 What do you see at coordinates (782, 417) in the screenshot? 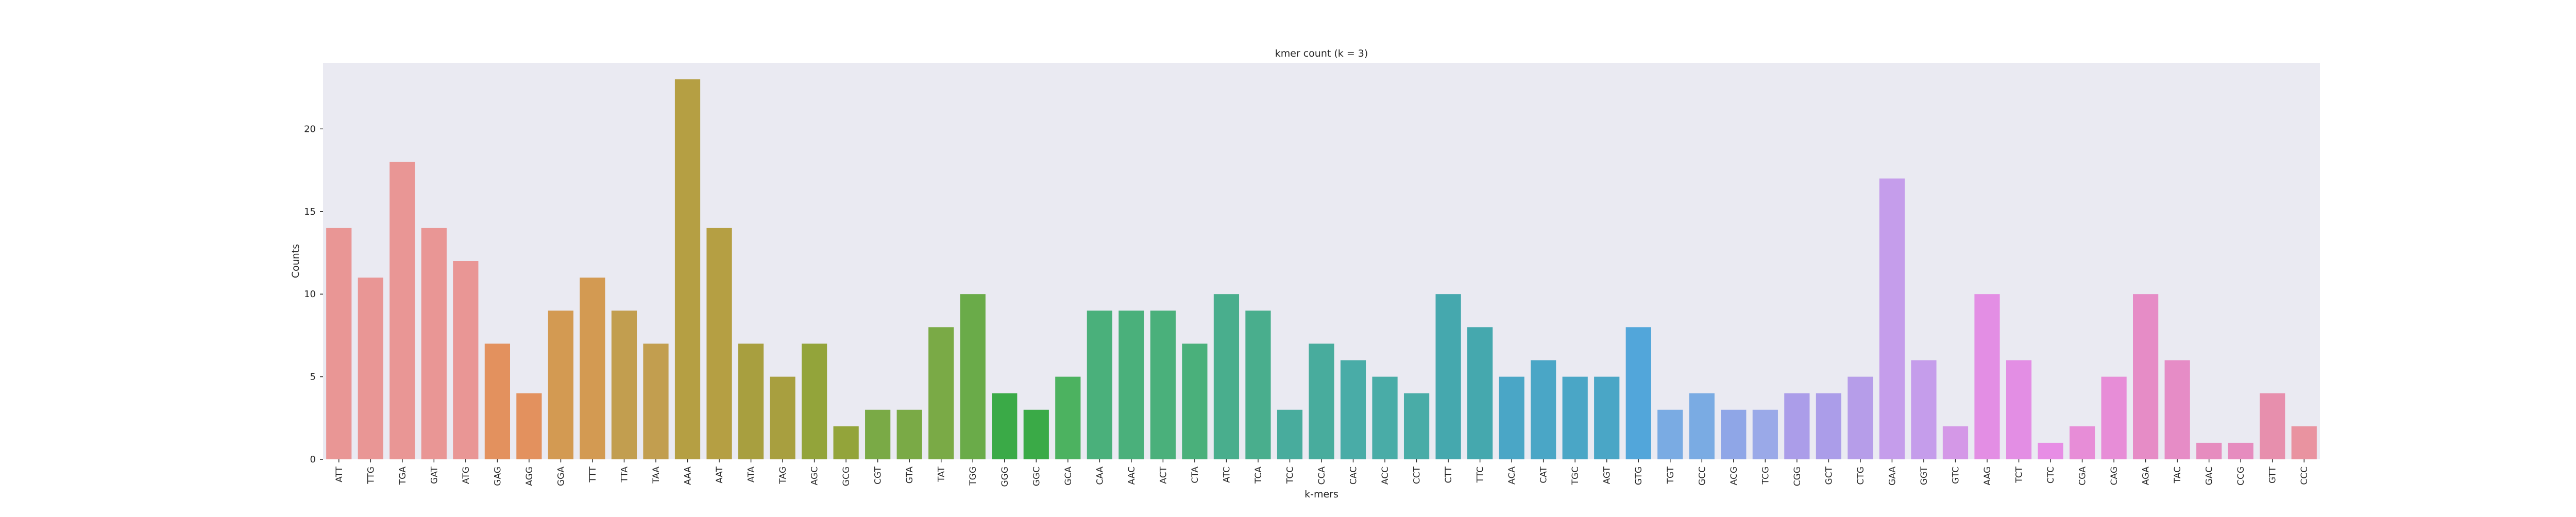
I see `bar-TAG` at bounding box center [782, 417].